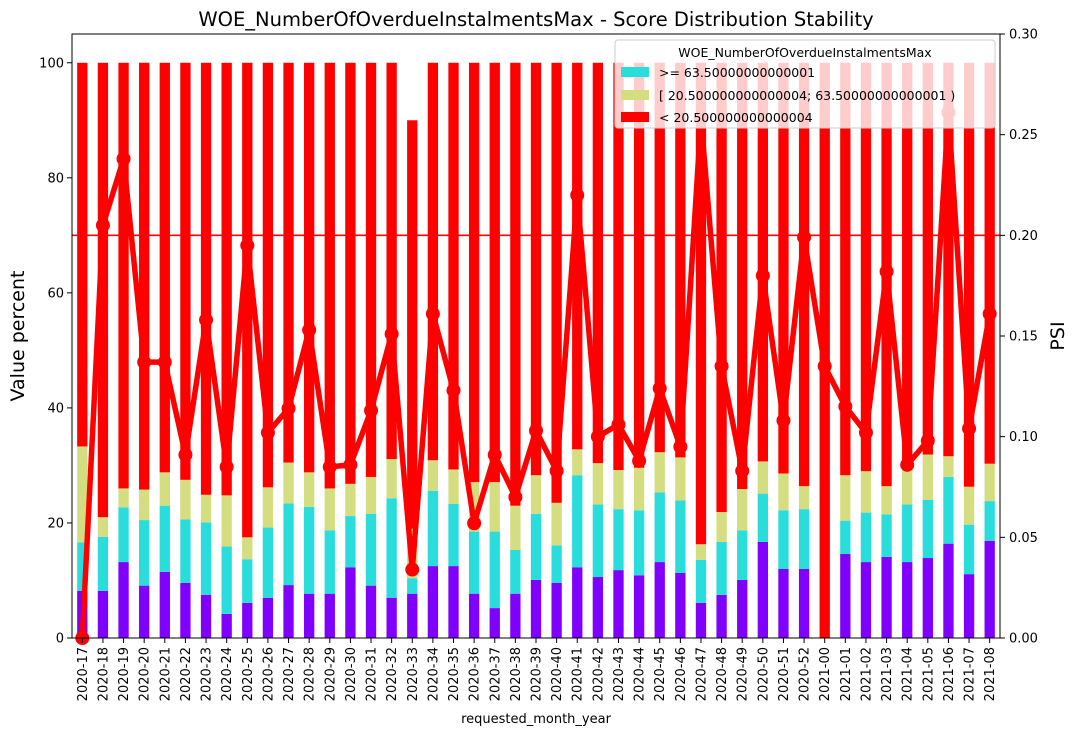 Image resolution: width=1078 pixels, height=735 pixels. What do you see at coordinates (83, 674) in the screenshot?
I see `x-tick-label: 2020-17` at bounding box center [83, 674].